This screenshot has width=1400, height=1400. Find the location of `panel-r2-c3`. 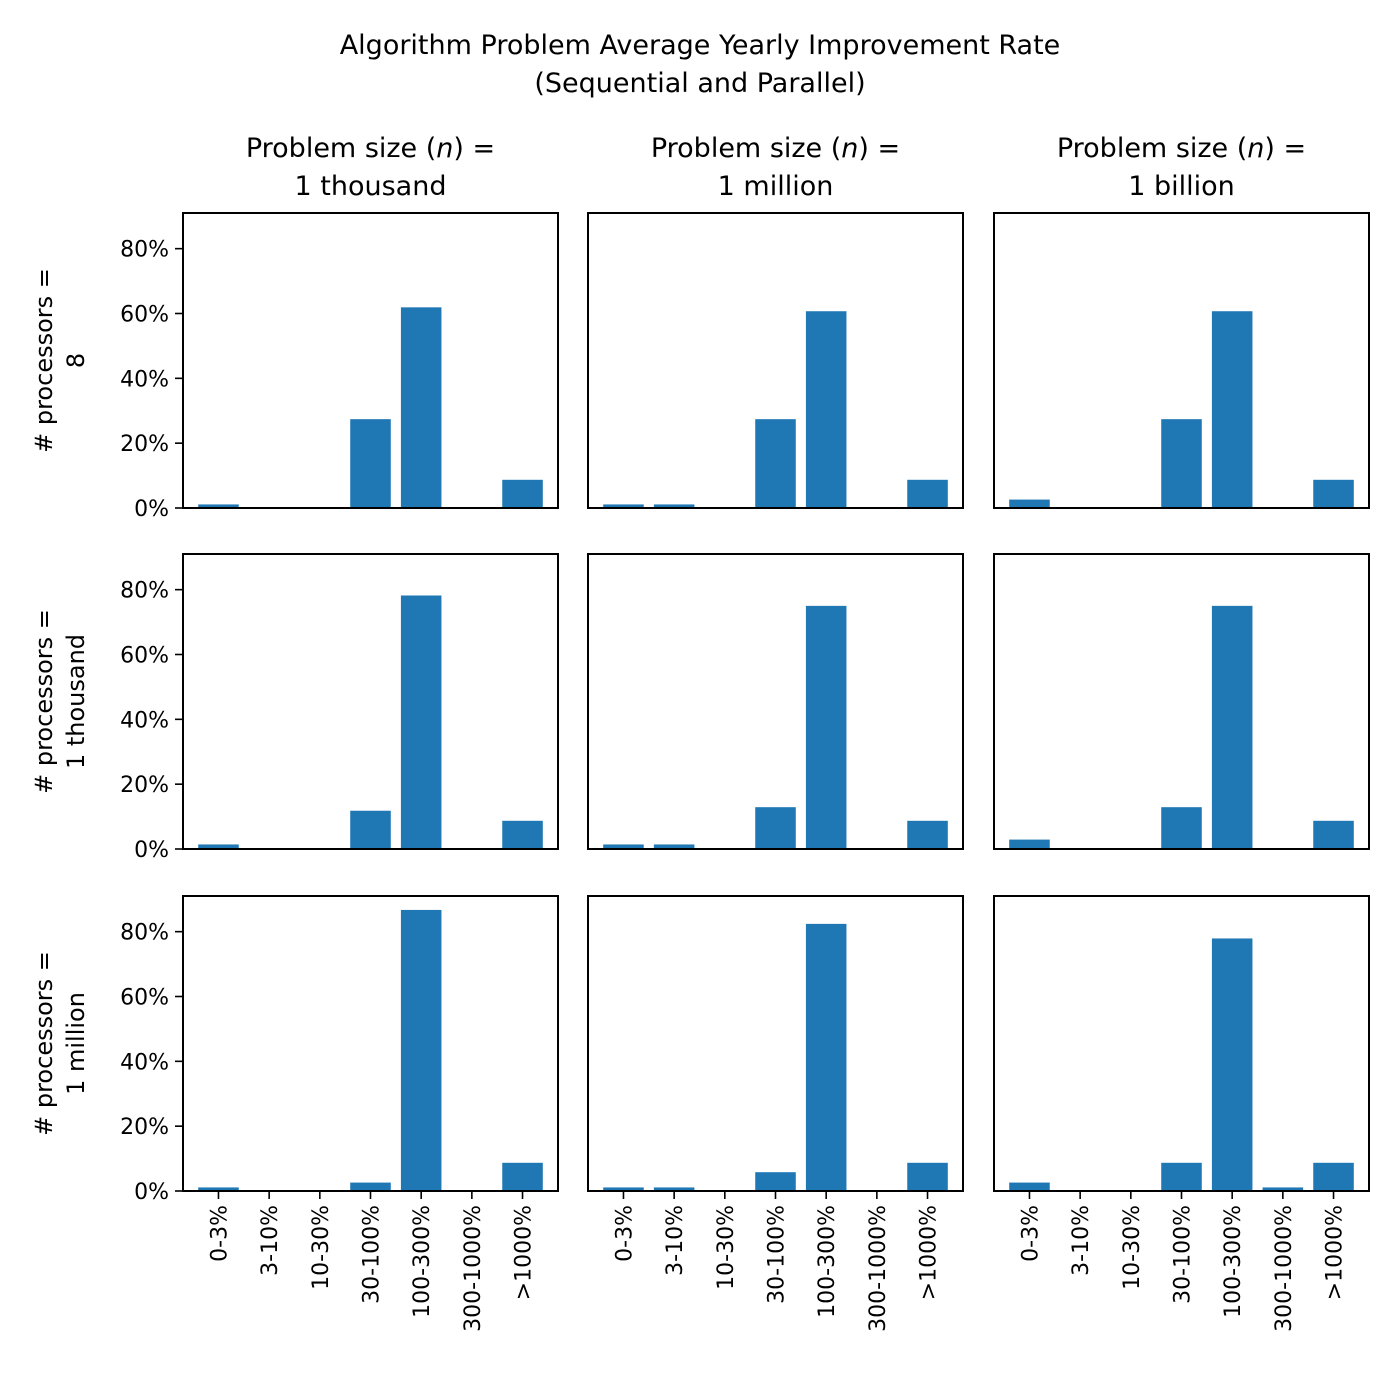

panel-r2-c3 is located at coordinates (1181, 701).